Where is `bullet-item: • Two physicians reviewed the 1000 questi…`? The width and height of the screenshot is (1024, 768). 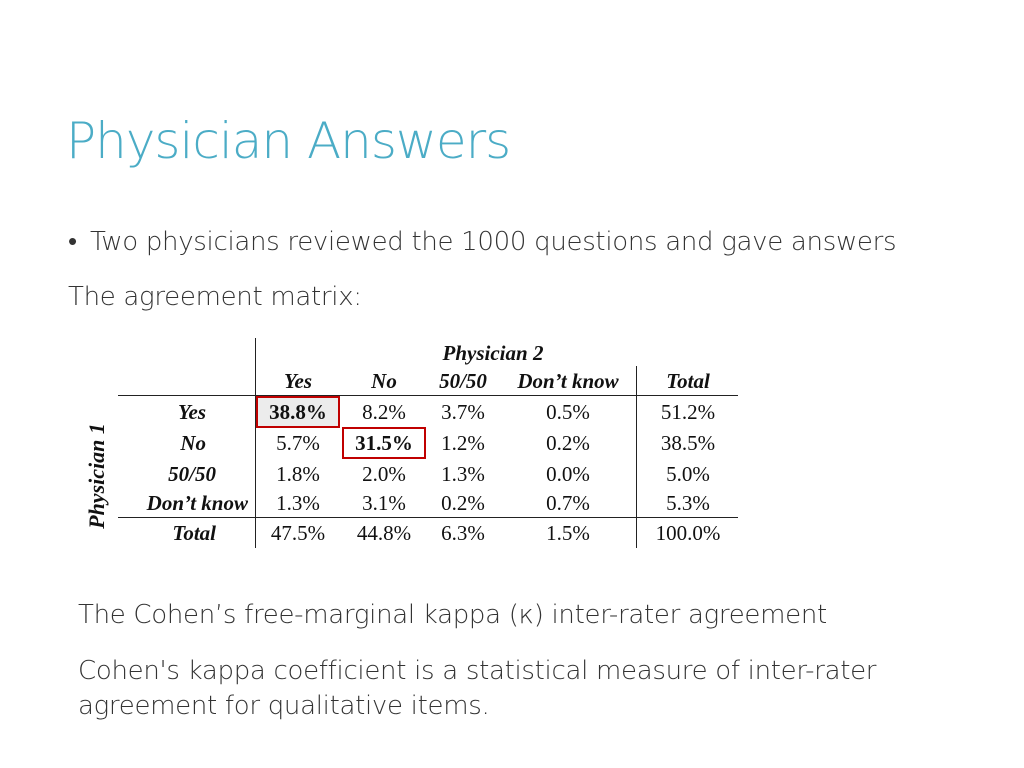 bullet-item: • Two physicians reviewed the 1000 questi… is located at coordinates (482, 241).